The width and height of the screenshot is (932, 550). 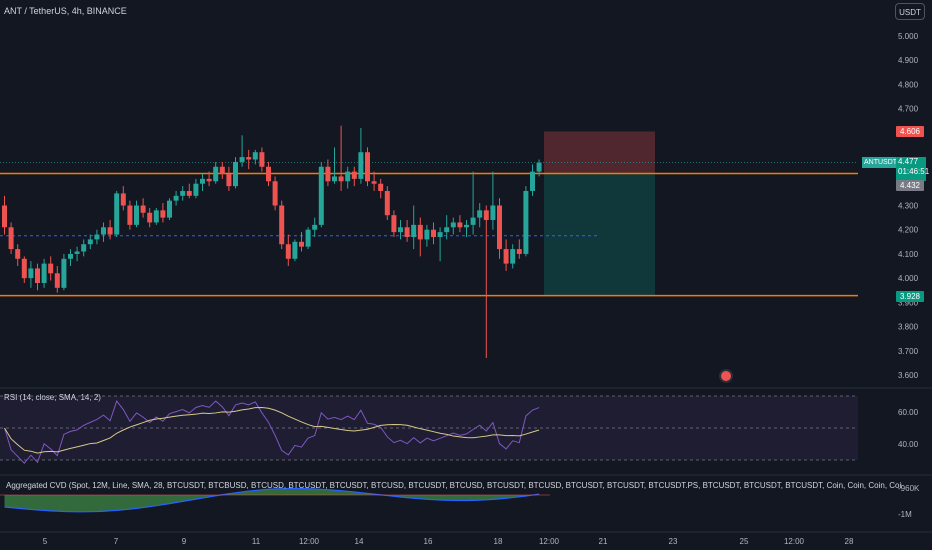 I want to click on time-tick-label: 16, so click(x=428, y=541).